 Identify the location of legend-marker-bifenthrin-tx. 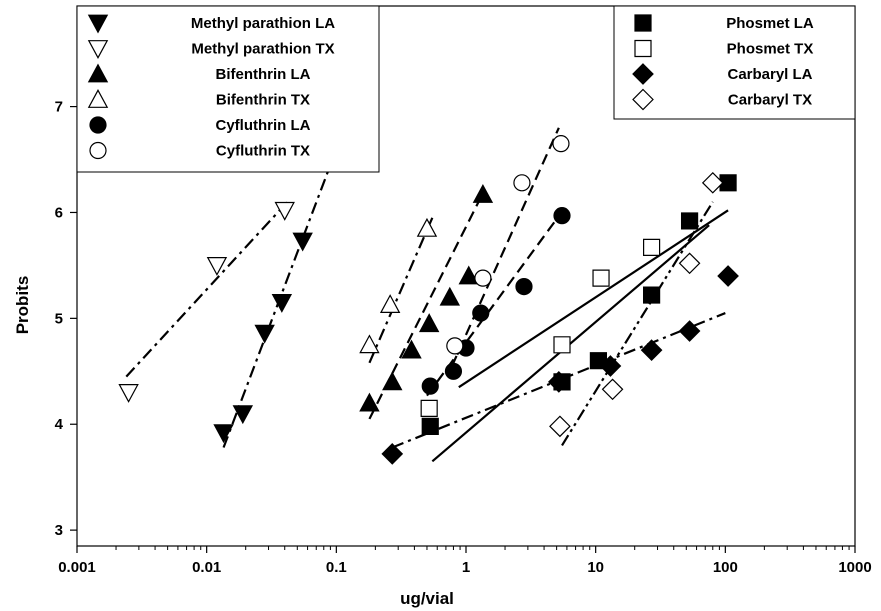
(98, 98).